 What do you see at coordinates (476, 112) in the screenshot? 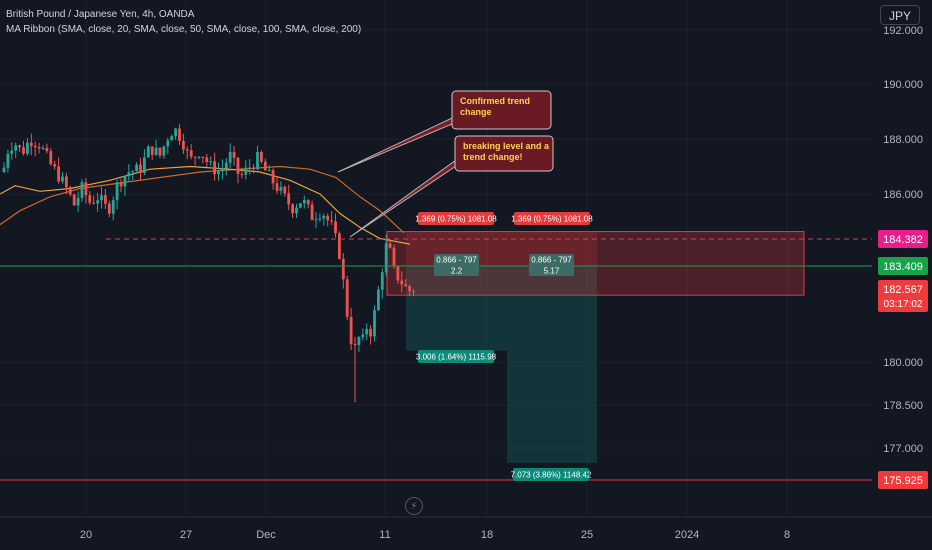
I see `callout-confirmed-text: change` at bounding box center [476, 112].